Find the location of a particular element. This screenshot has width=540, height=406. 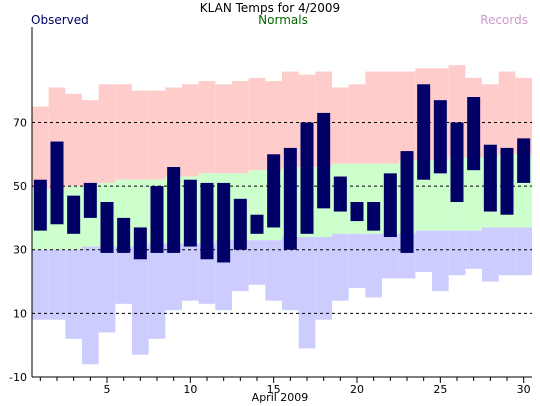

x-tick-label-5: 5 is located at coordinates (107, 389).